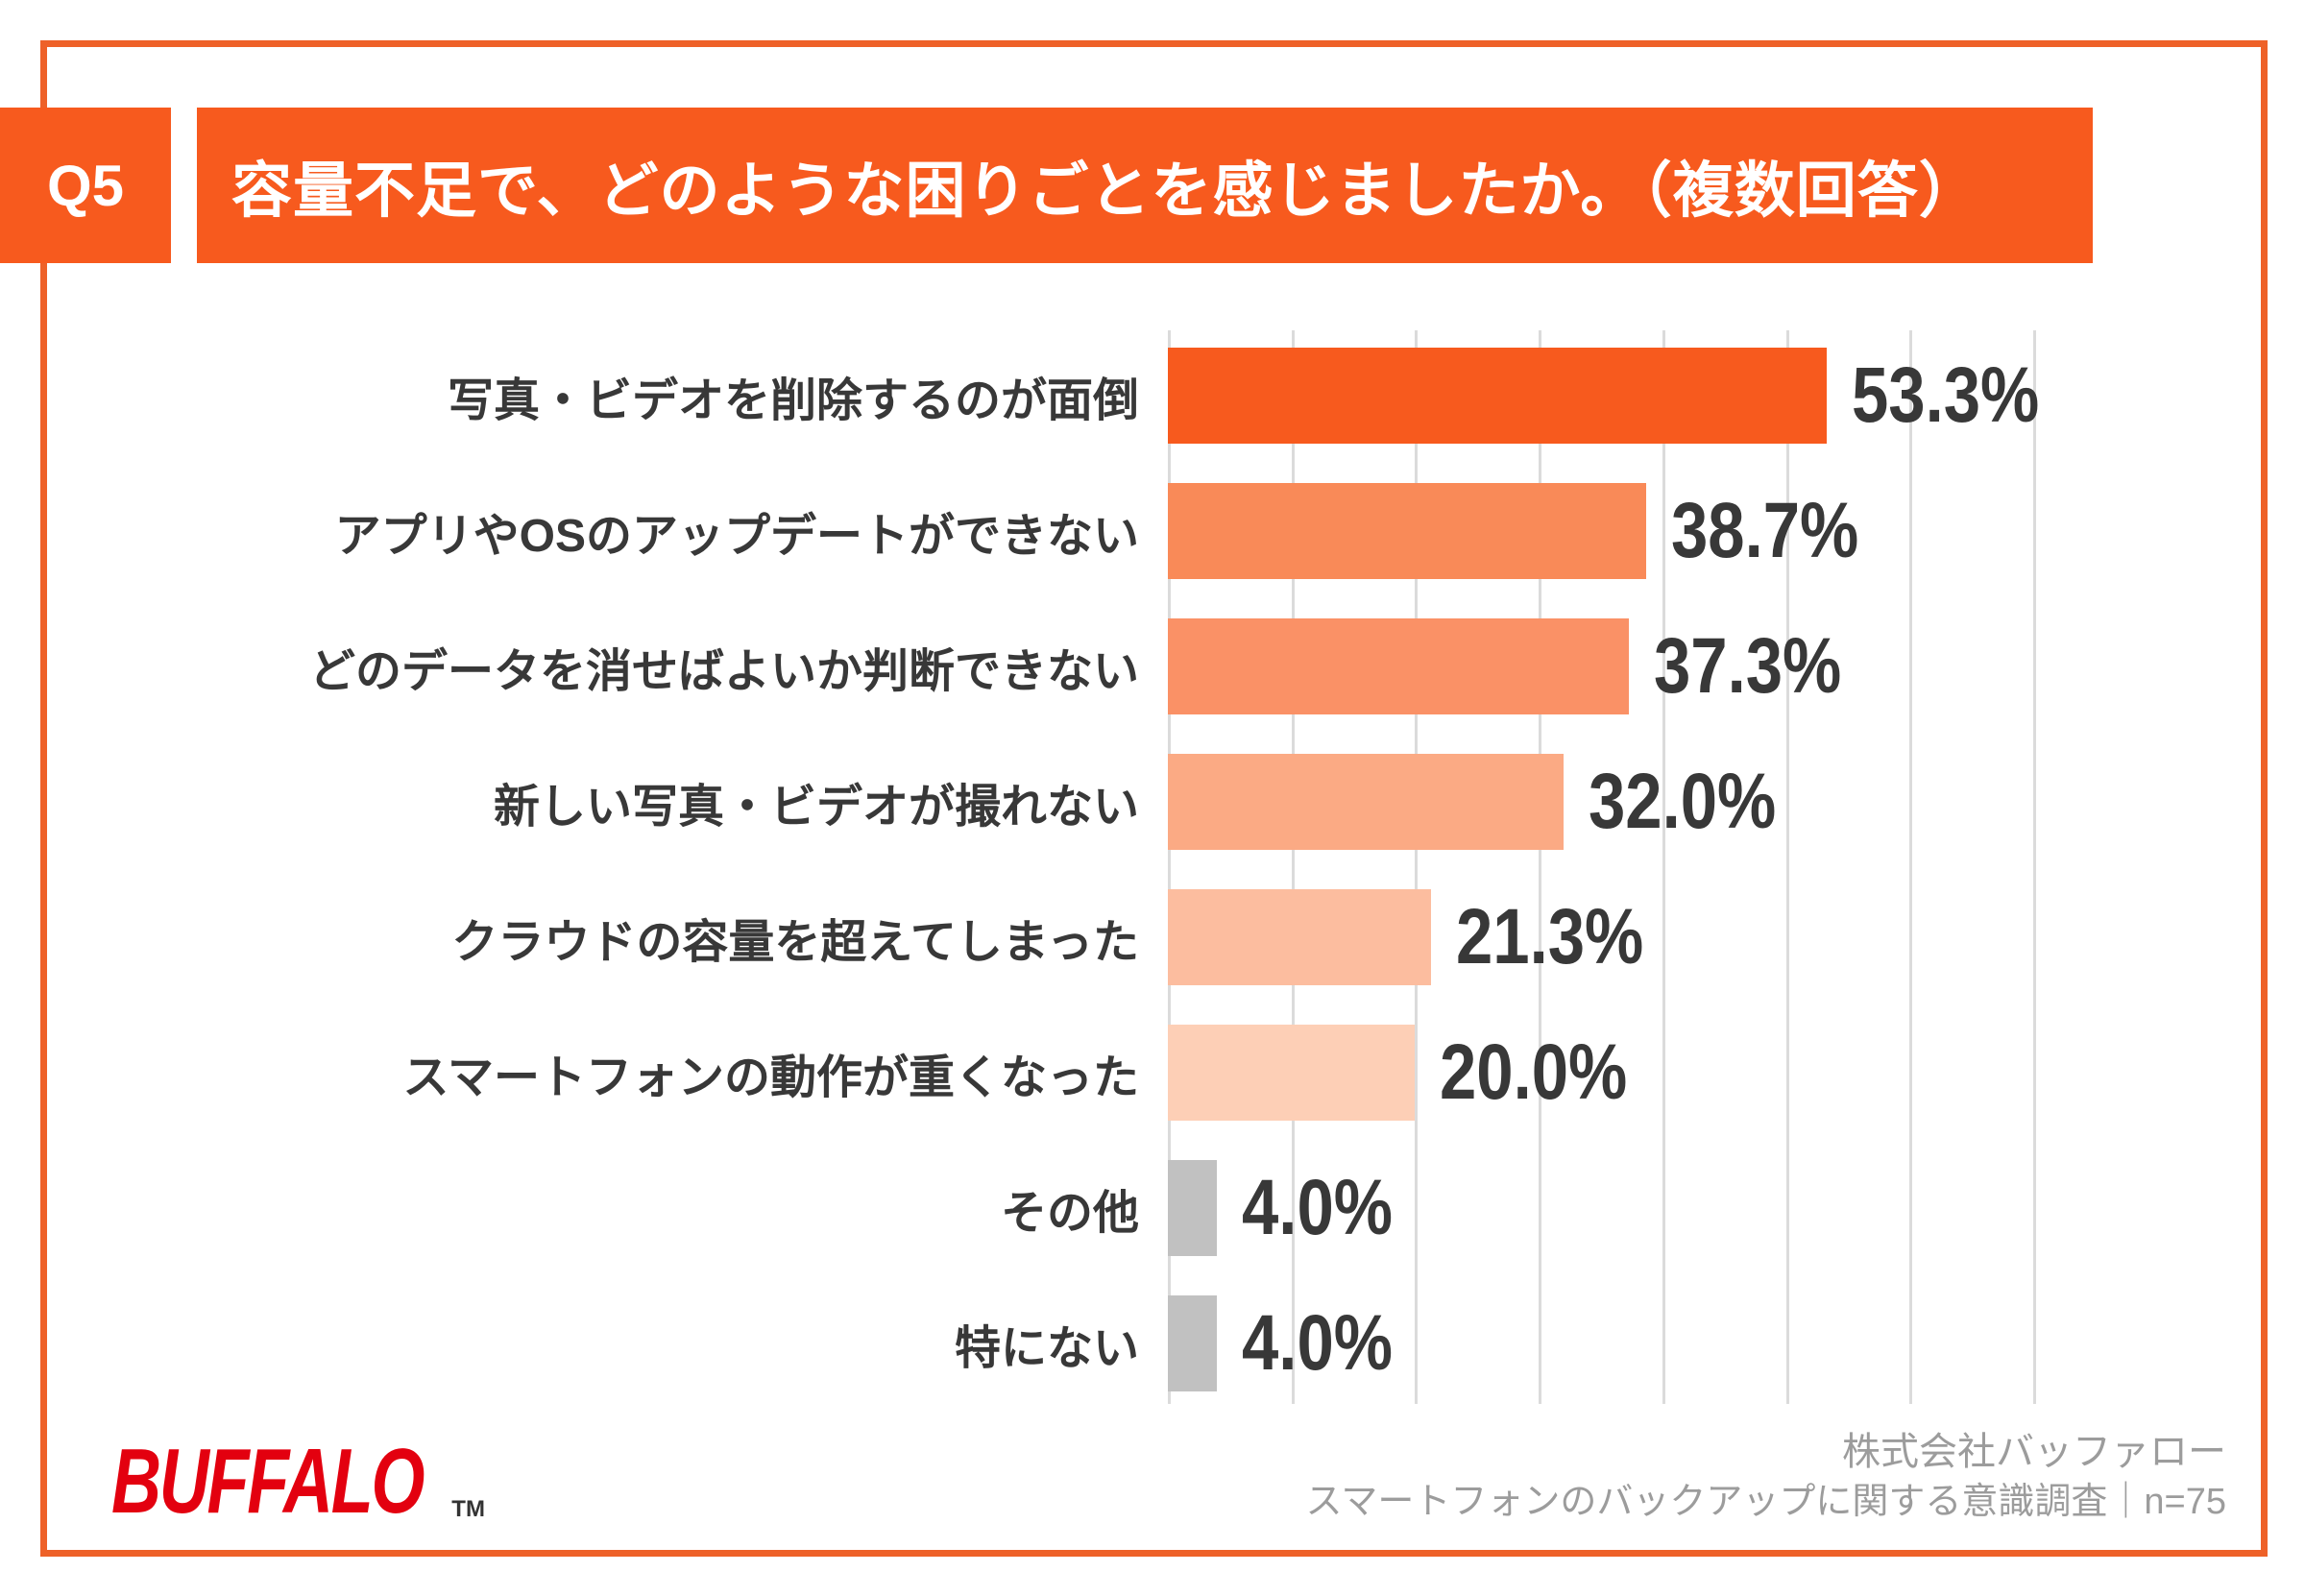 The image size is (2305, 1596). What do you see at coordinates (1046, 1348) in the screenshot?
I see `category-label: 特にない` at bounding box center [1046, 1348].